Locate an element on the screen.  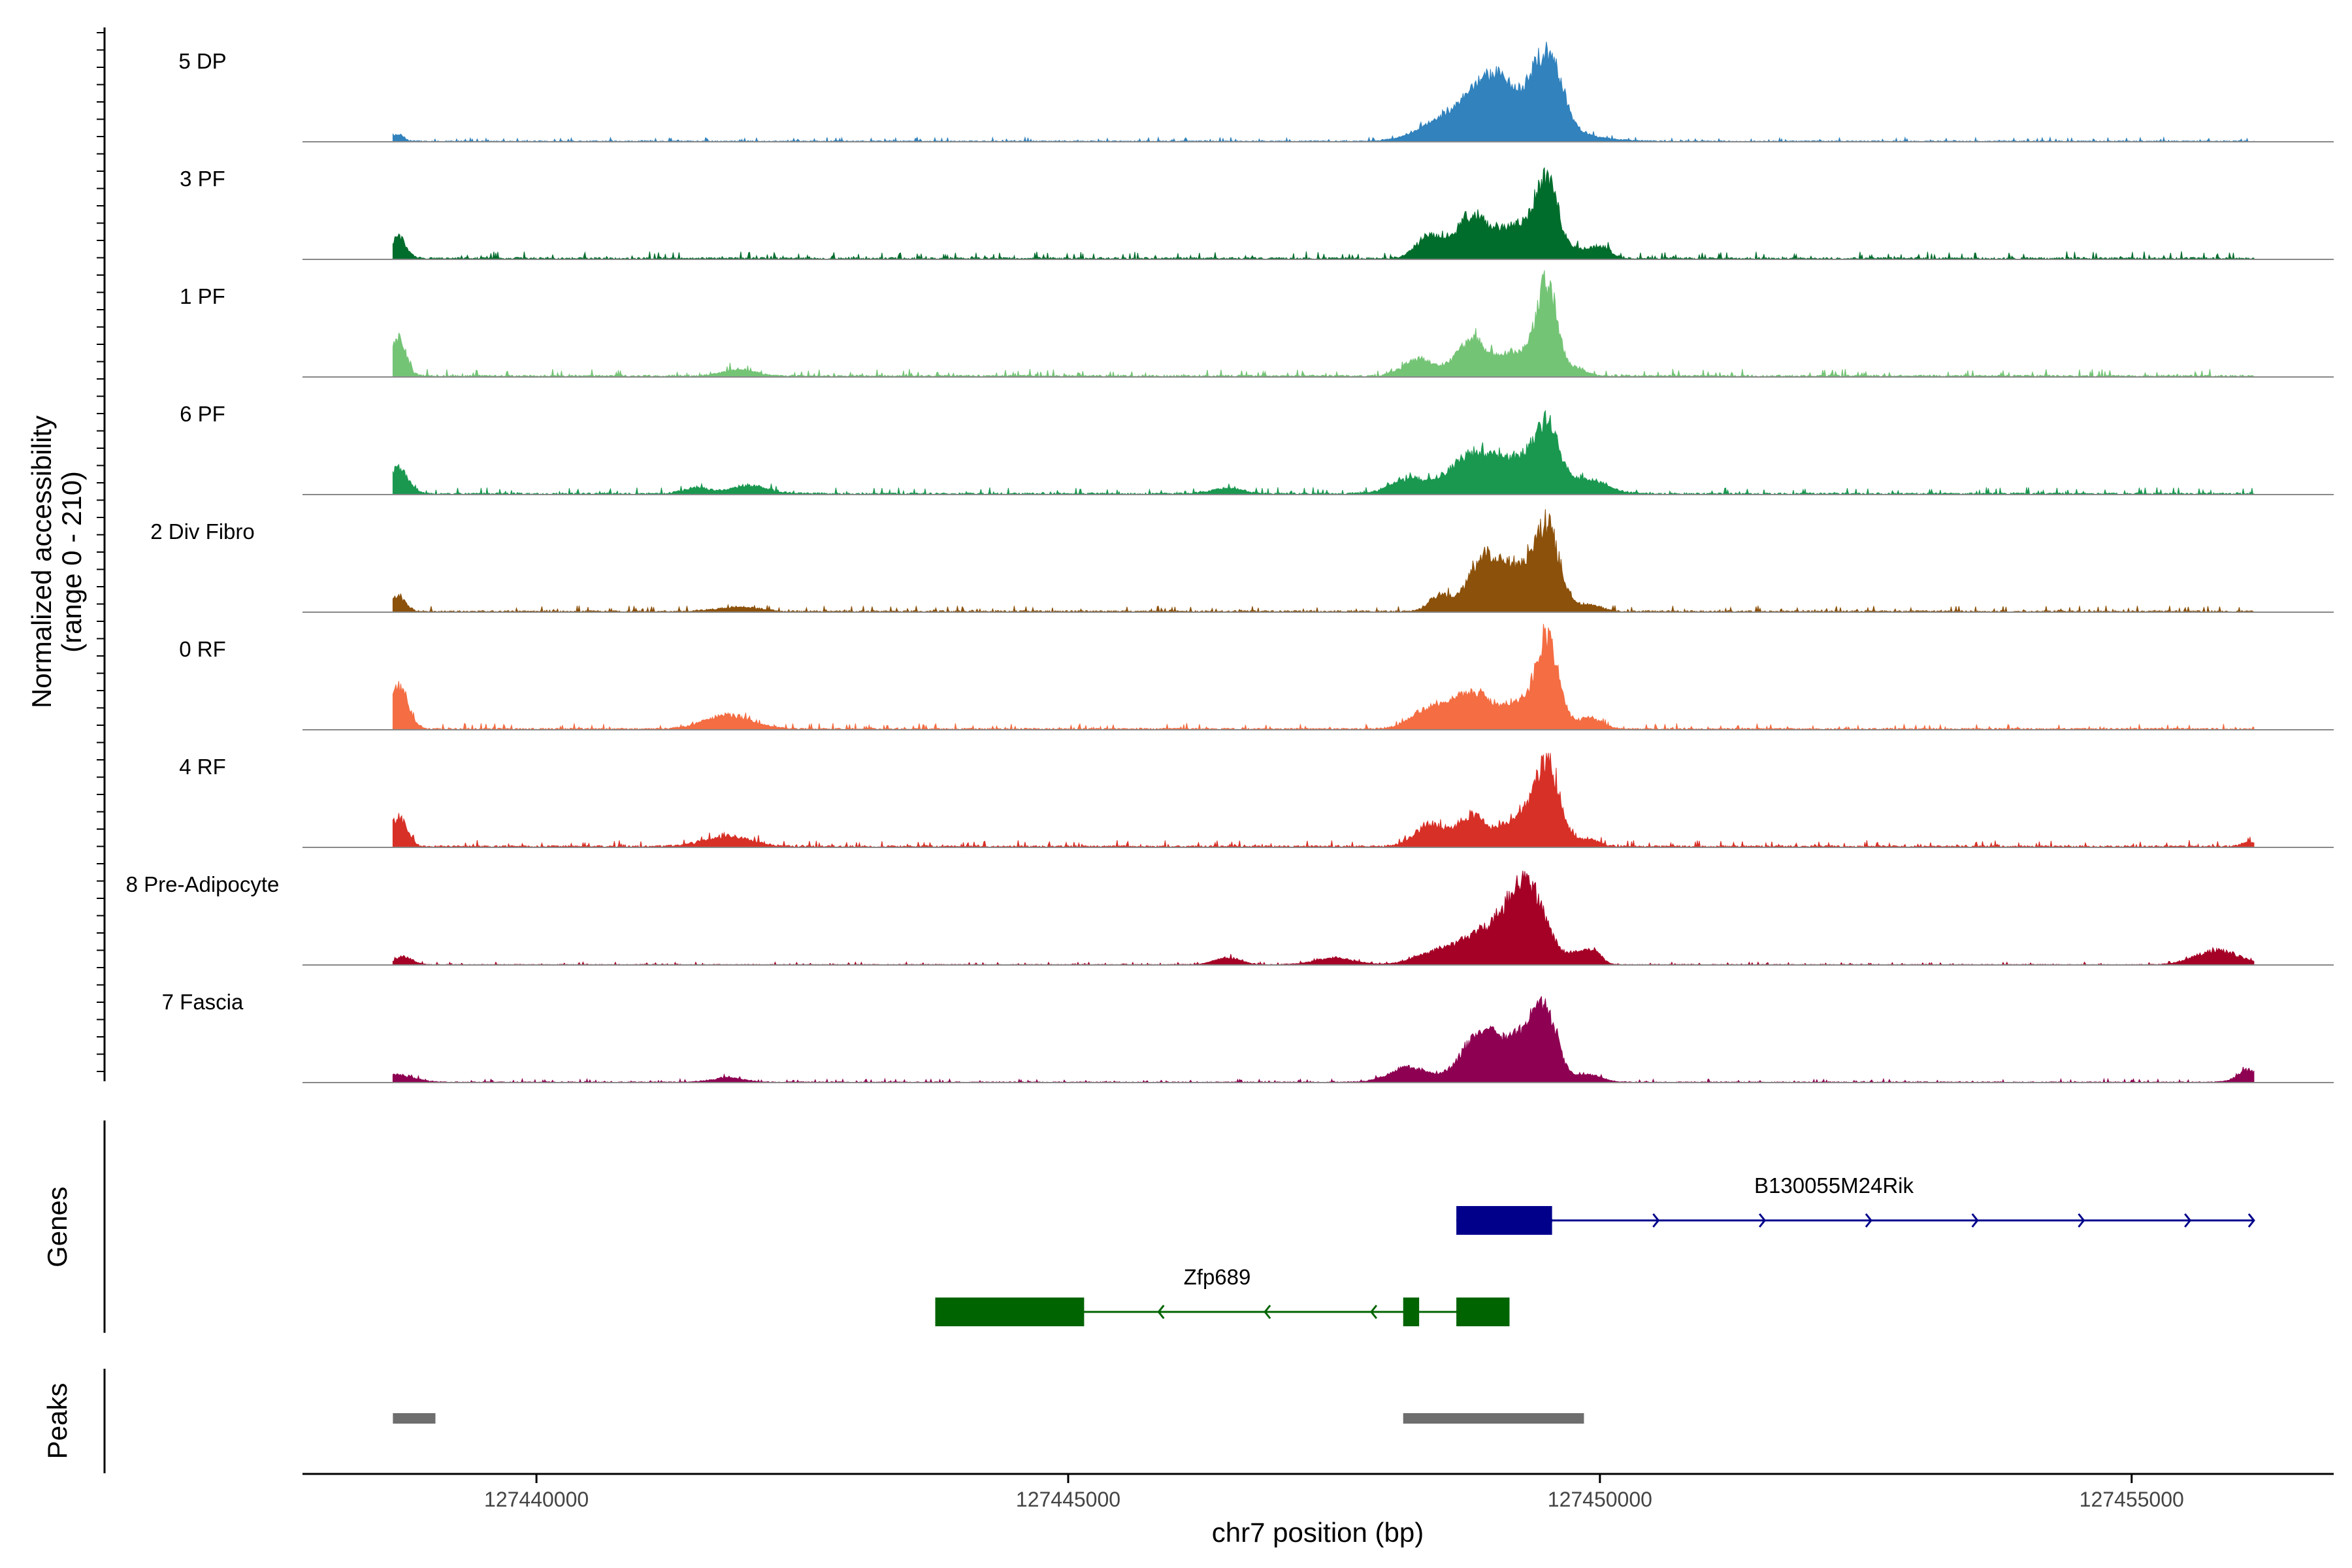
peaks-track is located at coordinates (988, 1418).